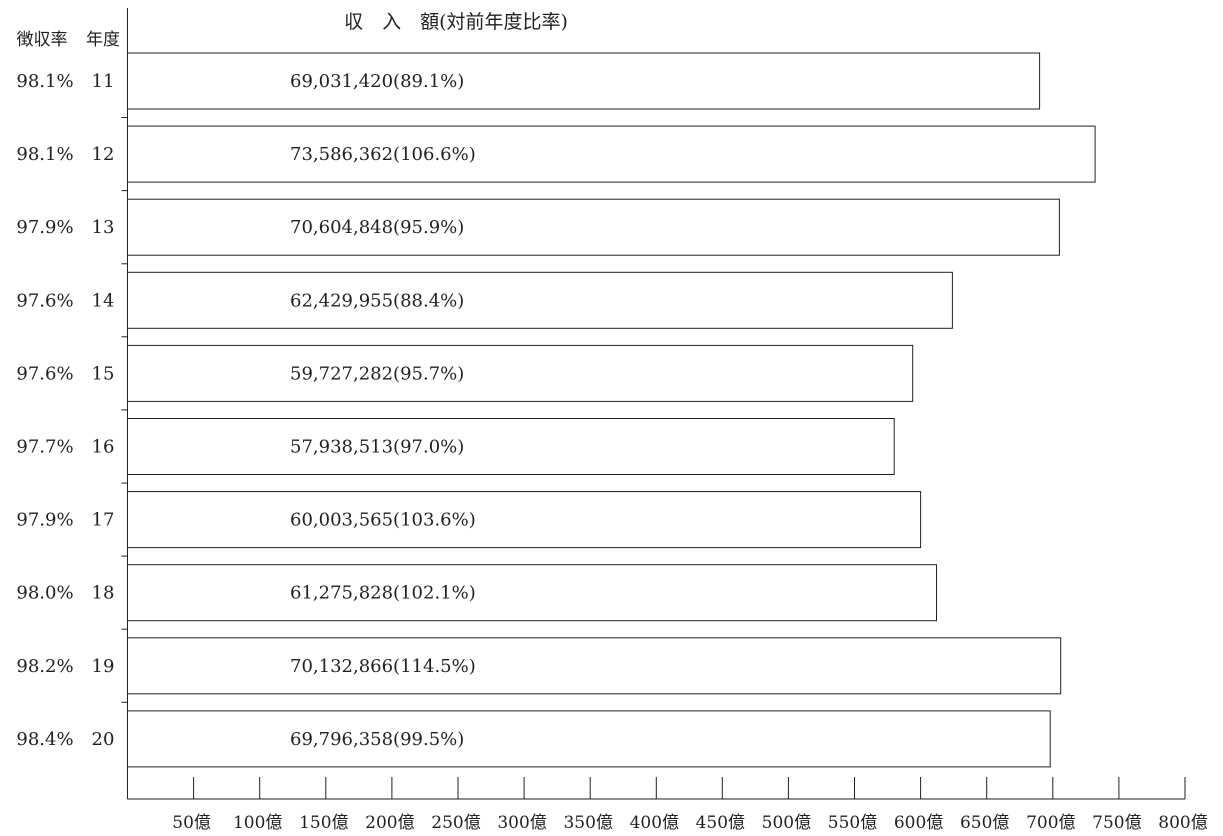  What do you see at coordinates (377, 373) in the screenshot?
I see `bar-value-label: 59,727,282(95.7%)` at bounding box center [377, 373].